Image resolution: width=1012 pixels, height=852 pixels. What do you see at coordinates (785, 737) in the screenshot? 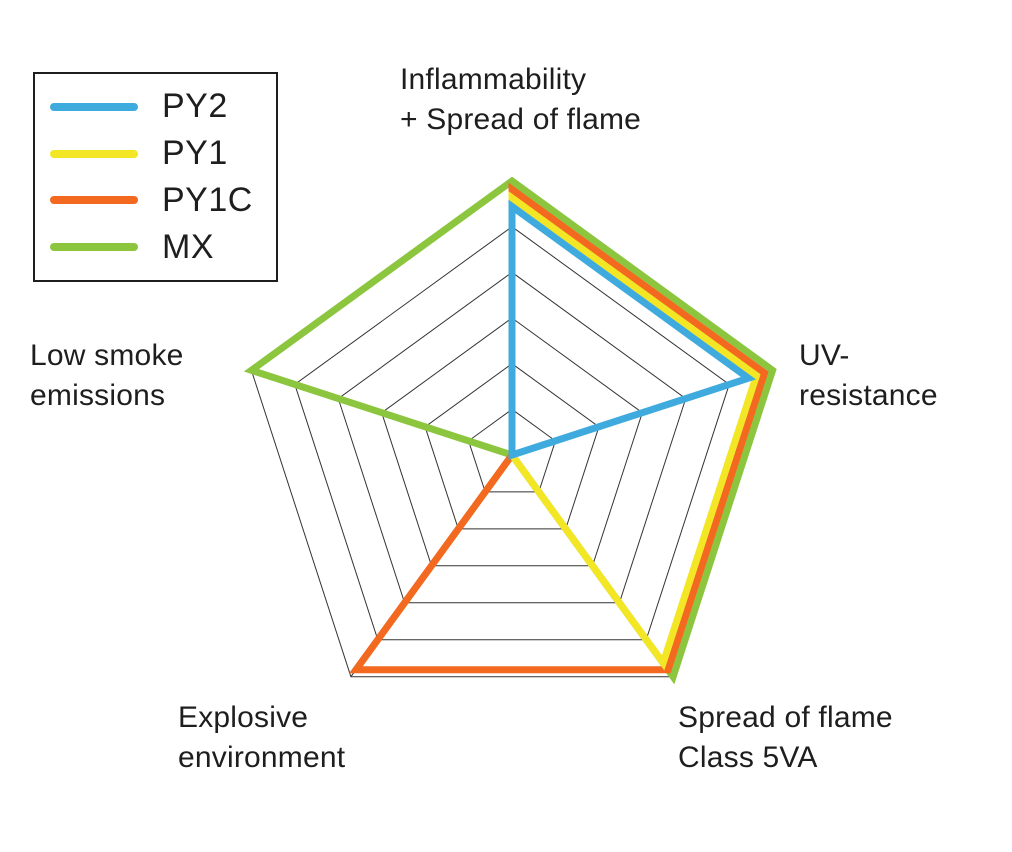
I see `axis-label-spread-of-flame-class-5va: Spread of flame Class 5VA` at bounding box center [785, 737].